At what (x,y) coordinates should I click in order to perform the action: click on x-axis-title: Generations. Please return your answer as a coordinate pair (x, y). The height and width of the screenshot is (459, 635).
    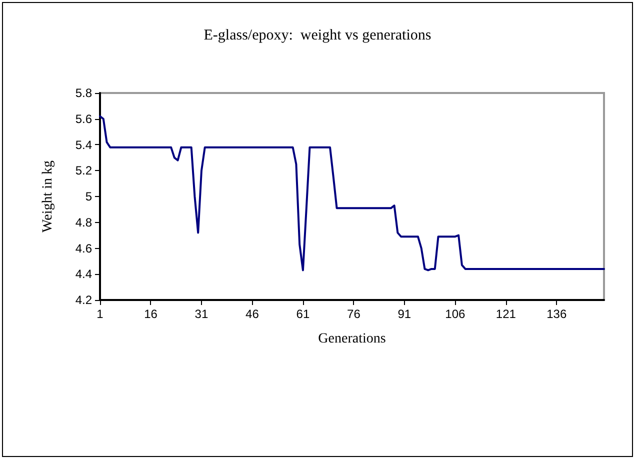
    Looking at the image, I should click on (352, 339).